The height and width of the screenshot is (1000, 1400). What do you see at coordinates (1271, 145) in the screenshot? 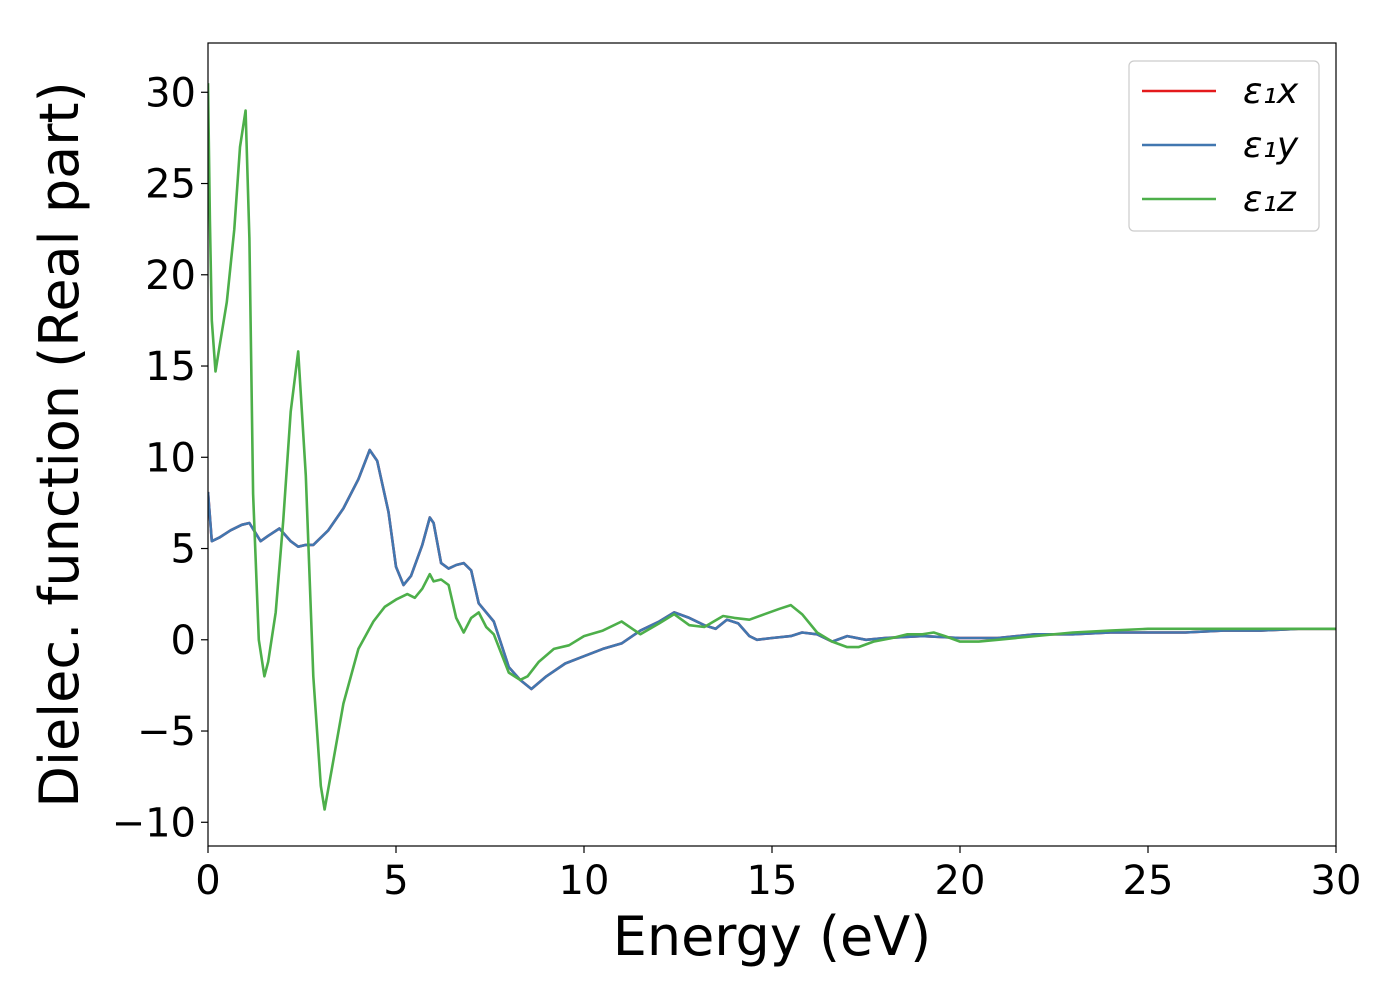
I see `legend-label-2: ε₁y` at bounding box center [1271, 145].